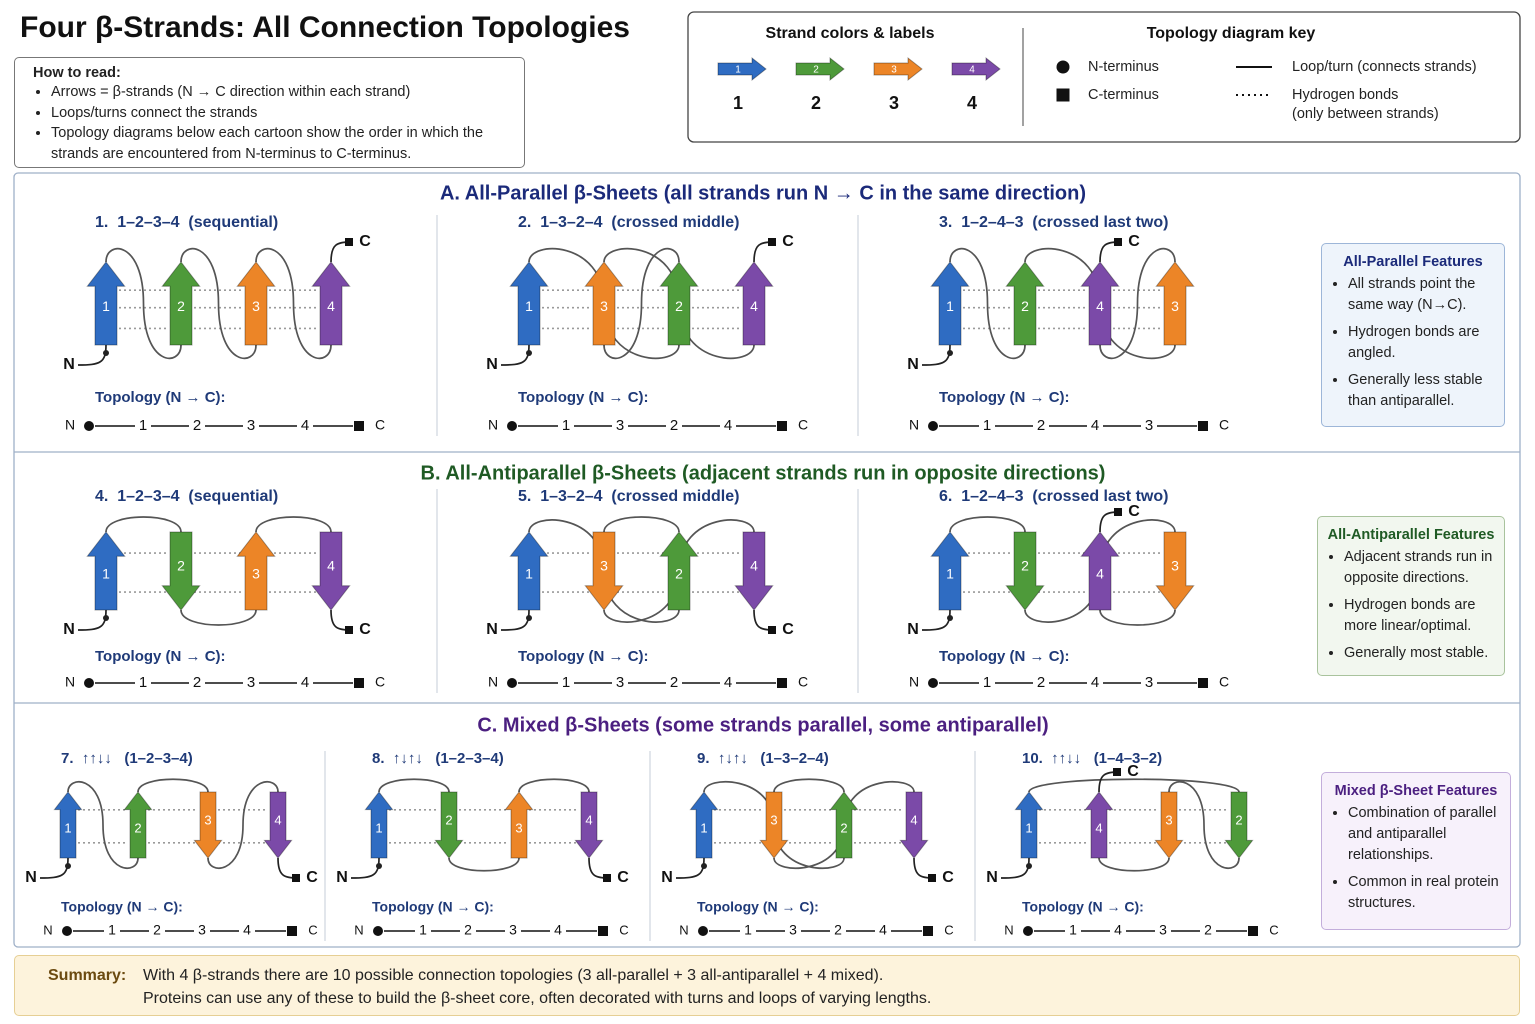 This screenshot has width=1535, height=1024. What do you see at coordinates (127, 758) in the screenshot?
I see `panel-heading: 7. ↑↑↓↓ (1–2–3–4)` at bounding box center [127, 758].